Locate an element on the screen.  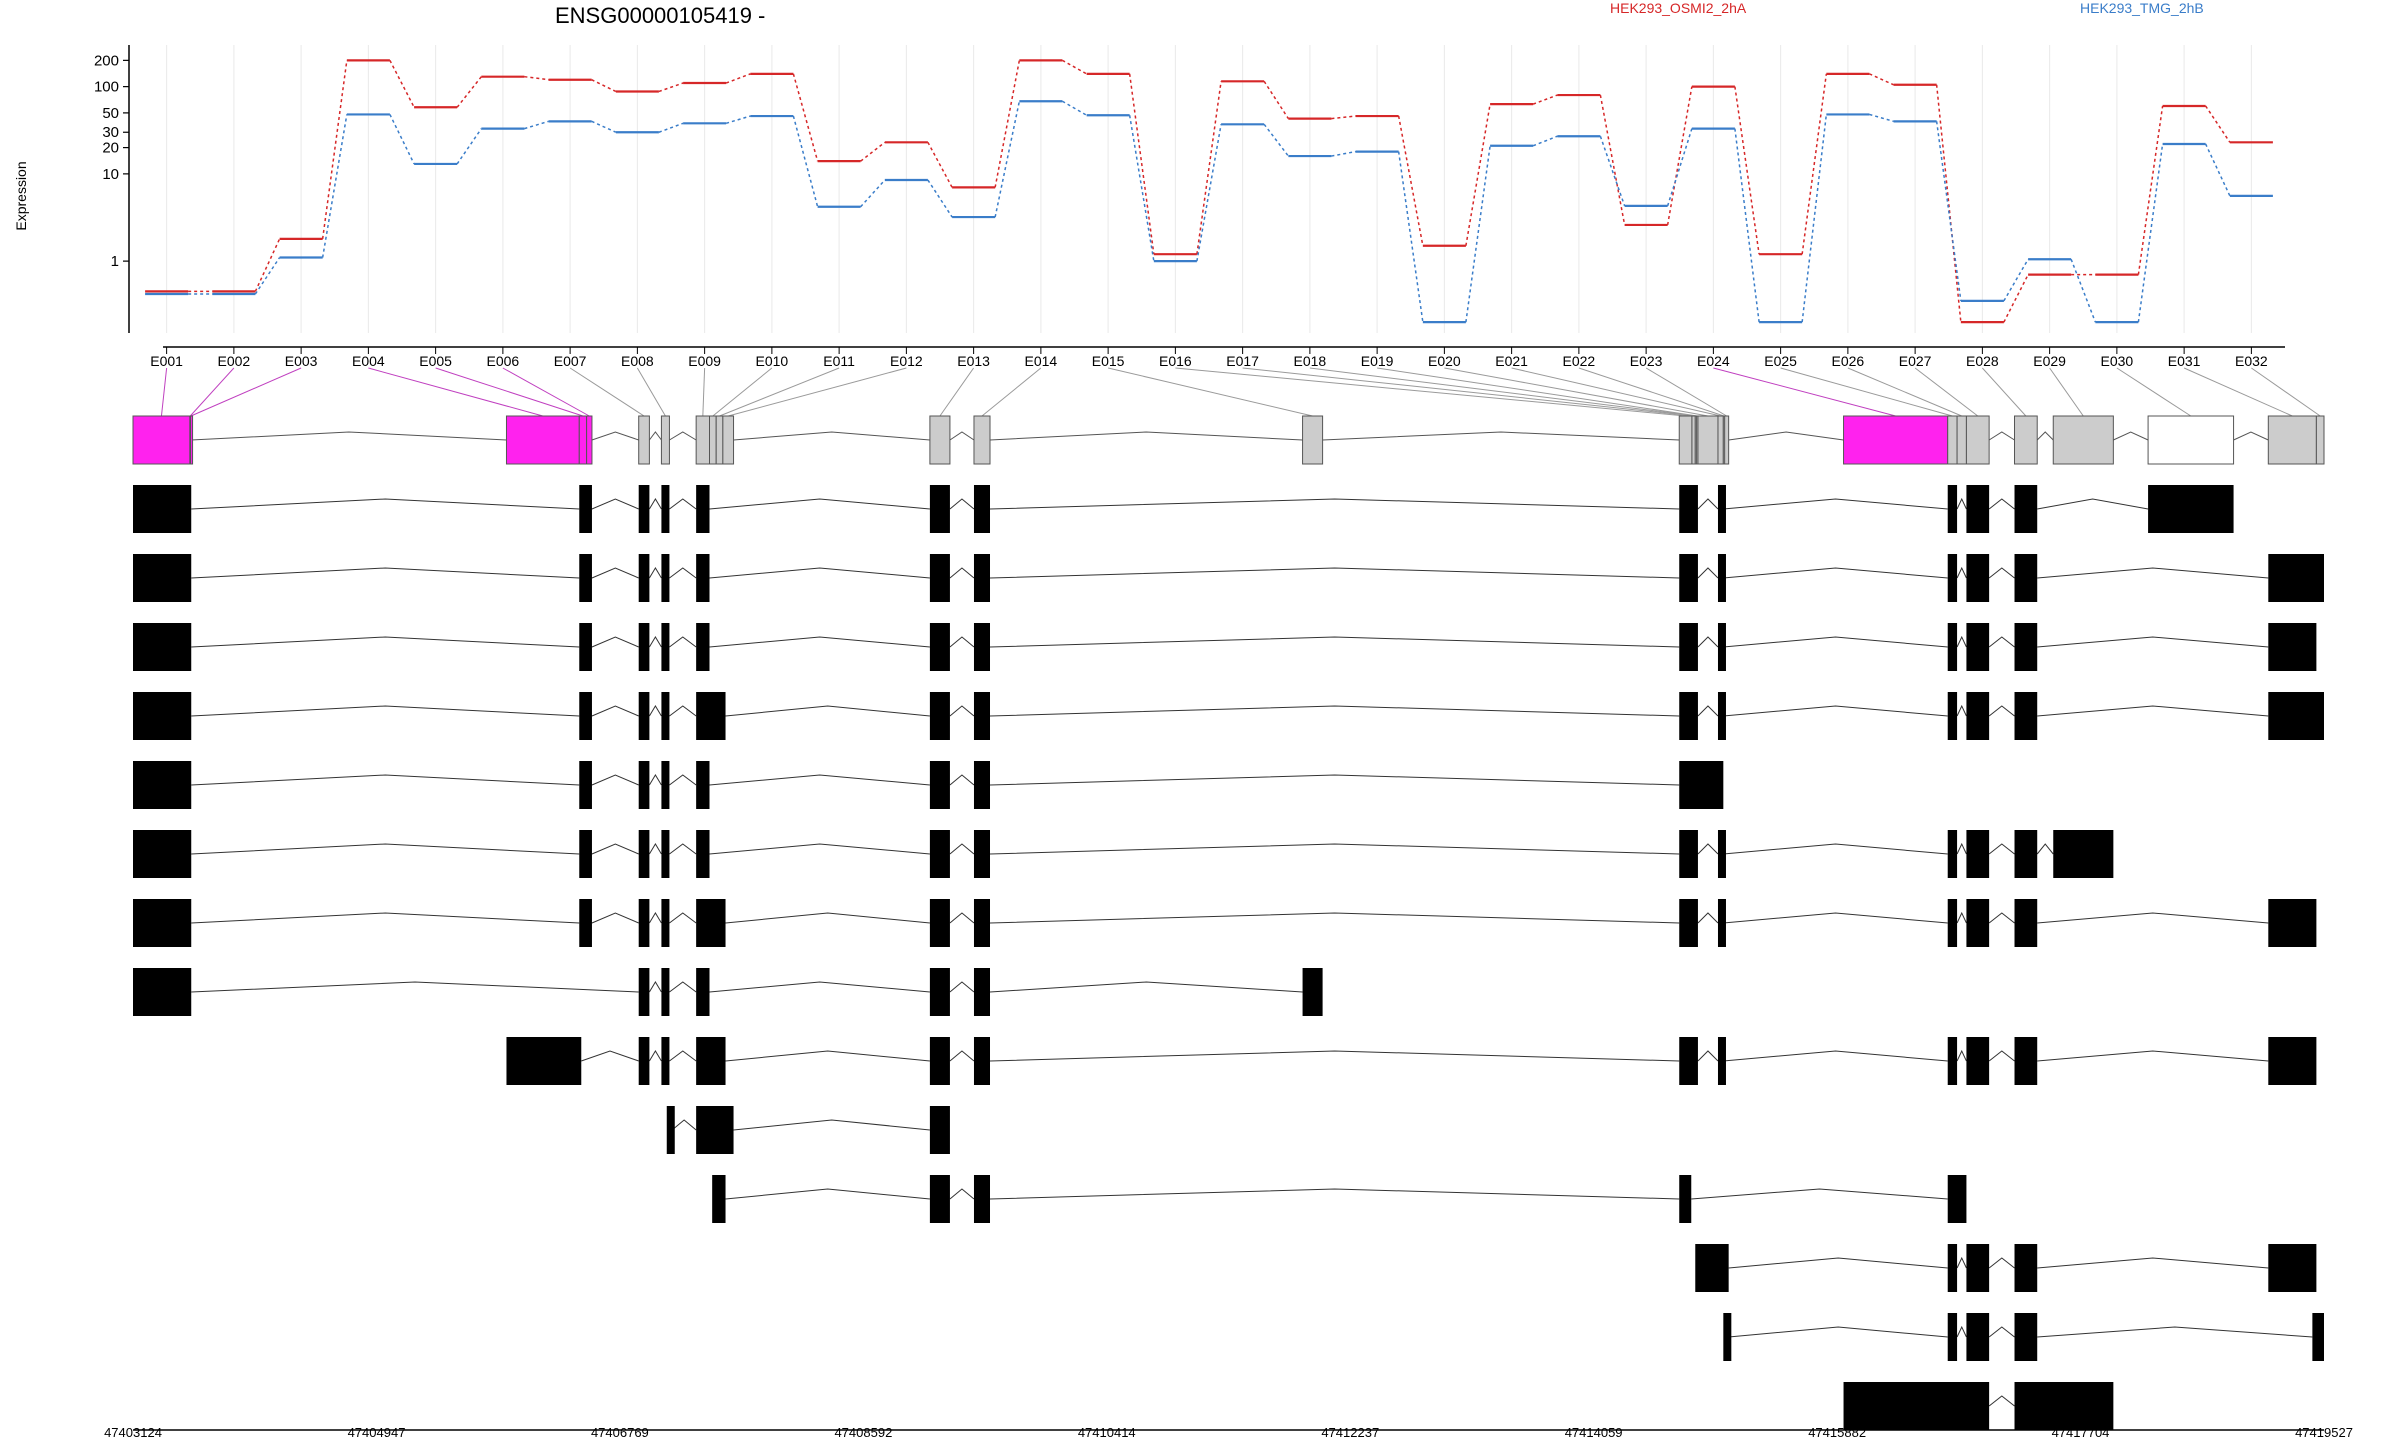
x-tick-label: E005 is located at coordinates (435, 361).